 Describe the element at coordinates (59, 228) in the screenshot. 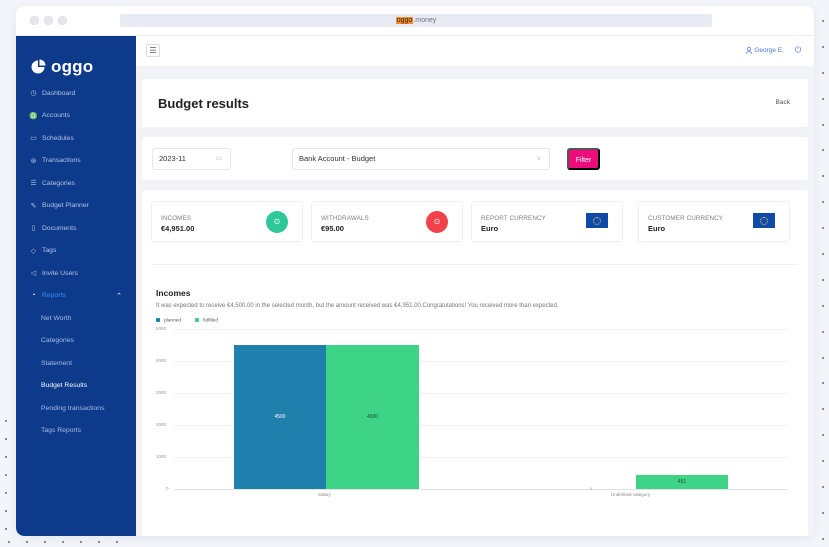

I see `sidebar-item-label: Documents` at that location.